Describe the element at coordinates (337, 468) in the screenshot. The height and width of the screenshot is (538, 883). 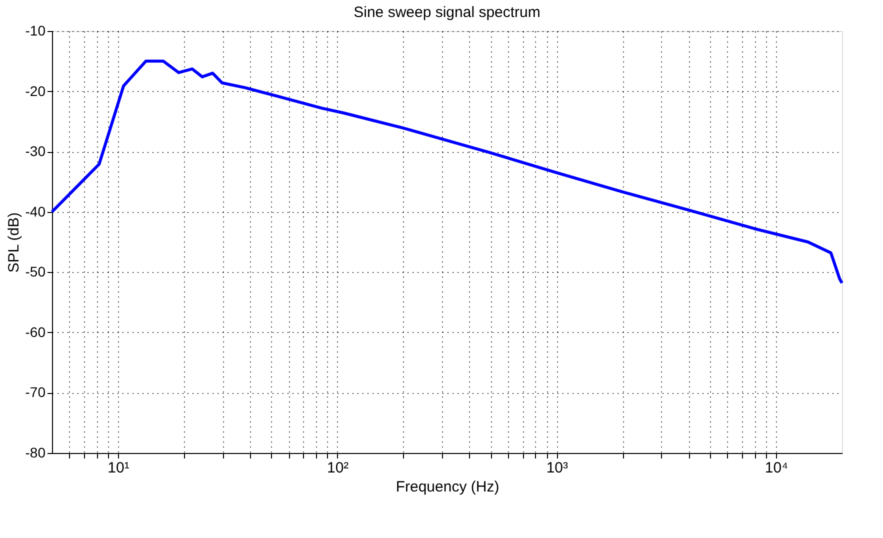
I see `x-tick-label: 10²` at that location.